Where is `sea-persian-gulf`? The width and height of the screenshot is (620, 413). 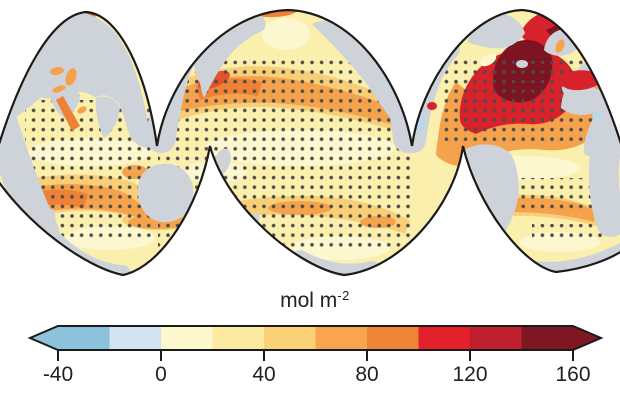 sea-persian-gulf is located at coordinates (82, 110).